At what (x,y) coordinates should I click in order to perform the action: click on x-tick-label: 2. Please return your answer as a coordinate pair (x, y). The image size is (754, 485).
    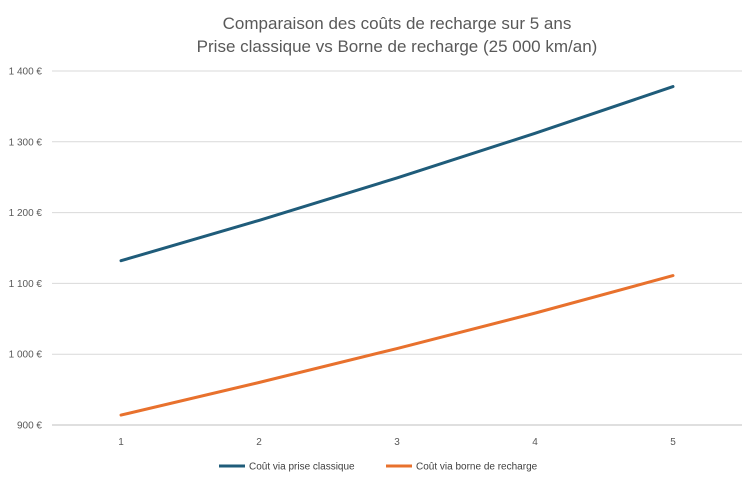
    Looking at the image, I should click on (259, 442).